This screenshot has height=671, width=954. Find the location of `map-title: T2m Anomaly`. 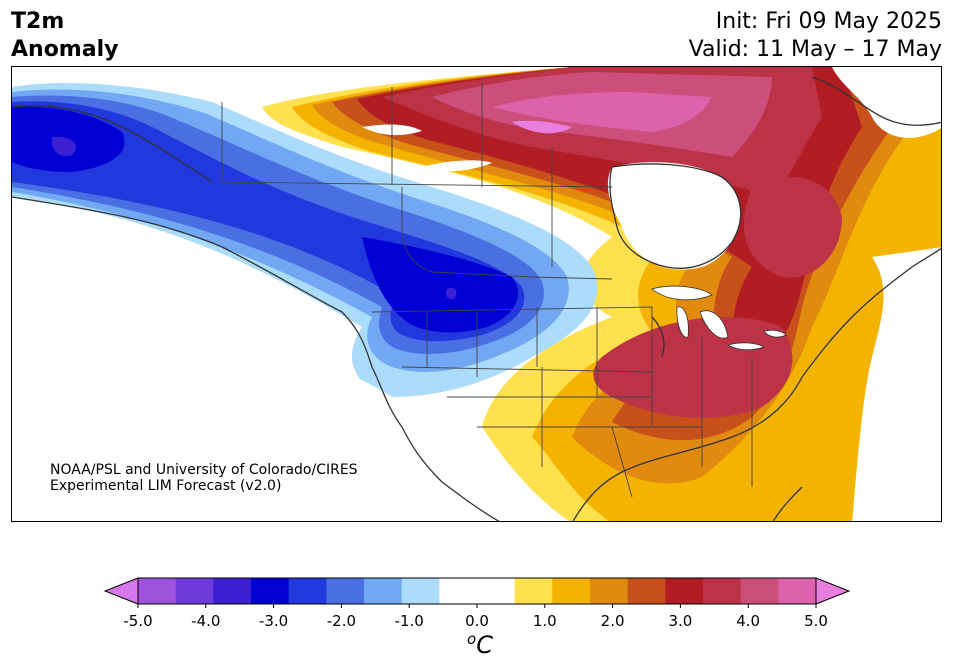

map-title: T2m Anomaly is located at coordinates (64, 36).